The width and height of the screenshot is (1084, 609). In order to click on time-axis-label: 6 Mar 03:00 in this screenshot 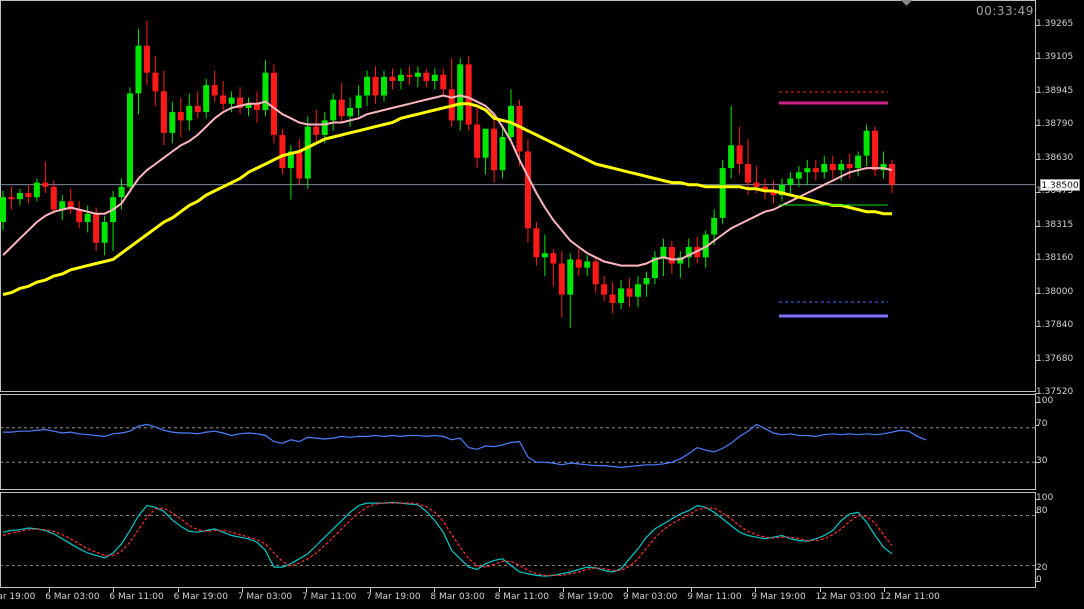, I will do `click(72, 597)`.